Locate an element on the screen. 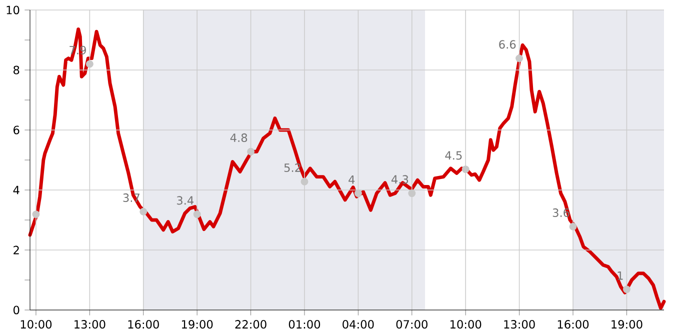  annotation: 3.4 is located at coordinates (185, 200).